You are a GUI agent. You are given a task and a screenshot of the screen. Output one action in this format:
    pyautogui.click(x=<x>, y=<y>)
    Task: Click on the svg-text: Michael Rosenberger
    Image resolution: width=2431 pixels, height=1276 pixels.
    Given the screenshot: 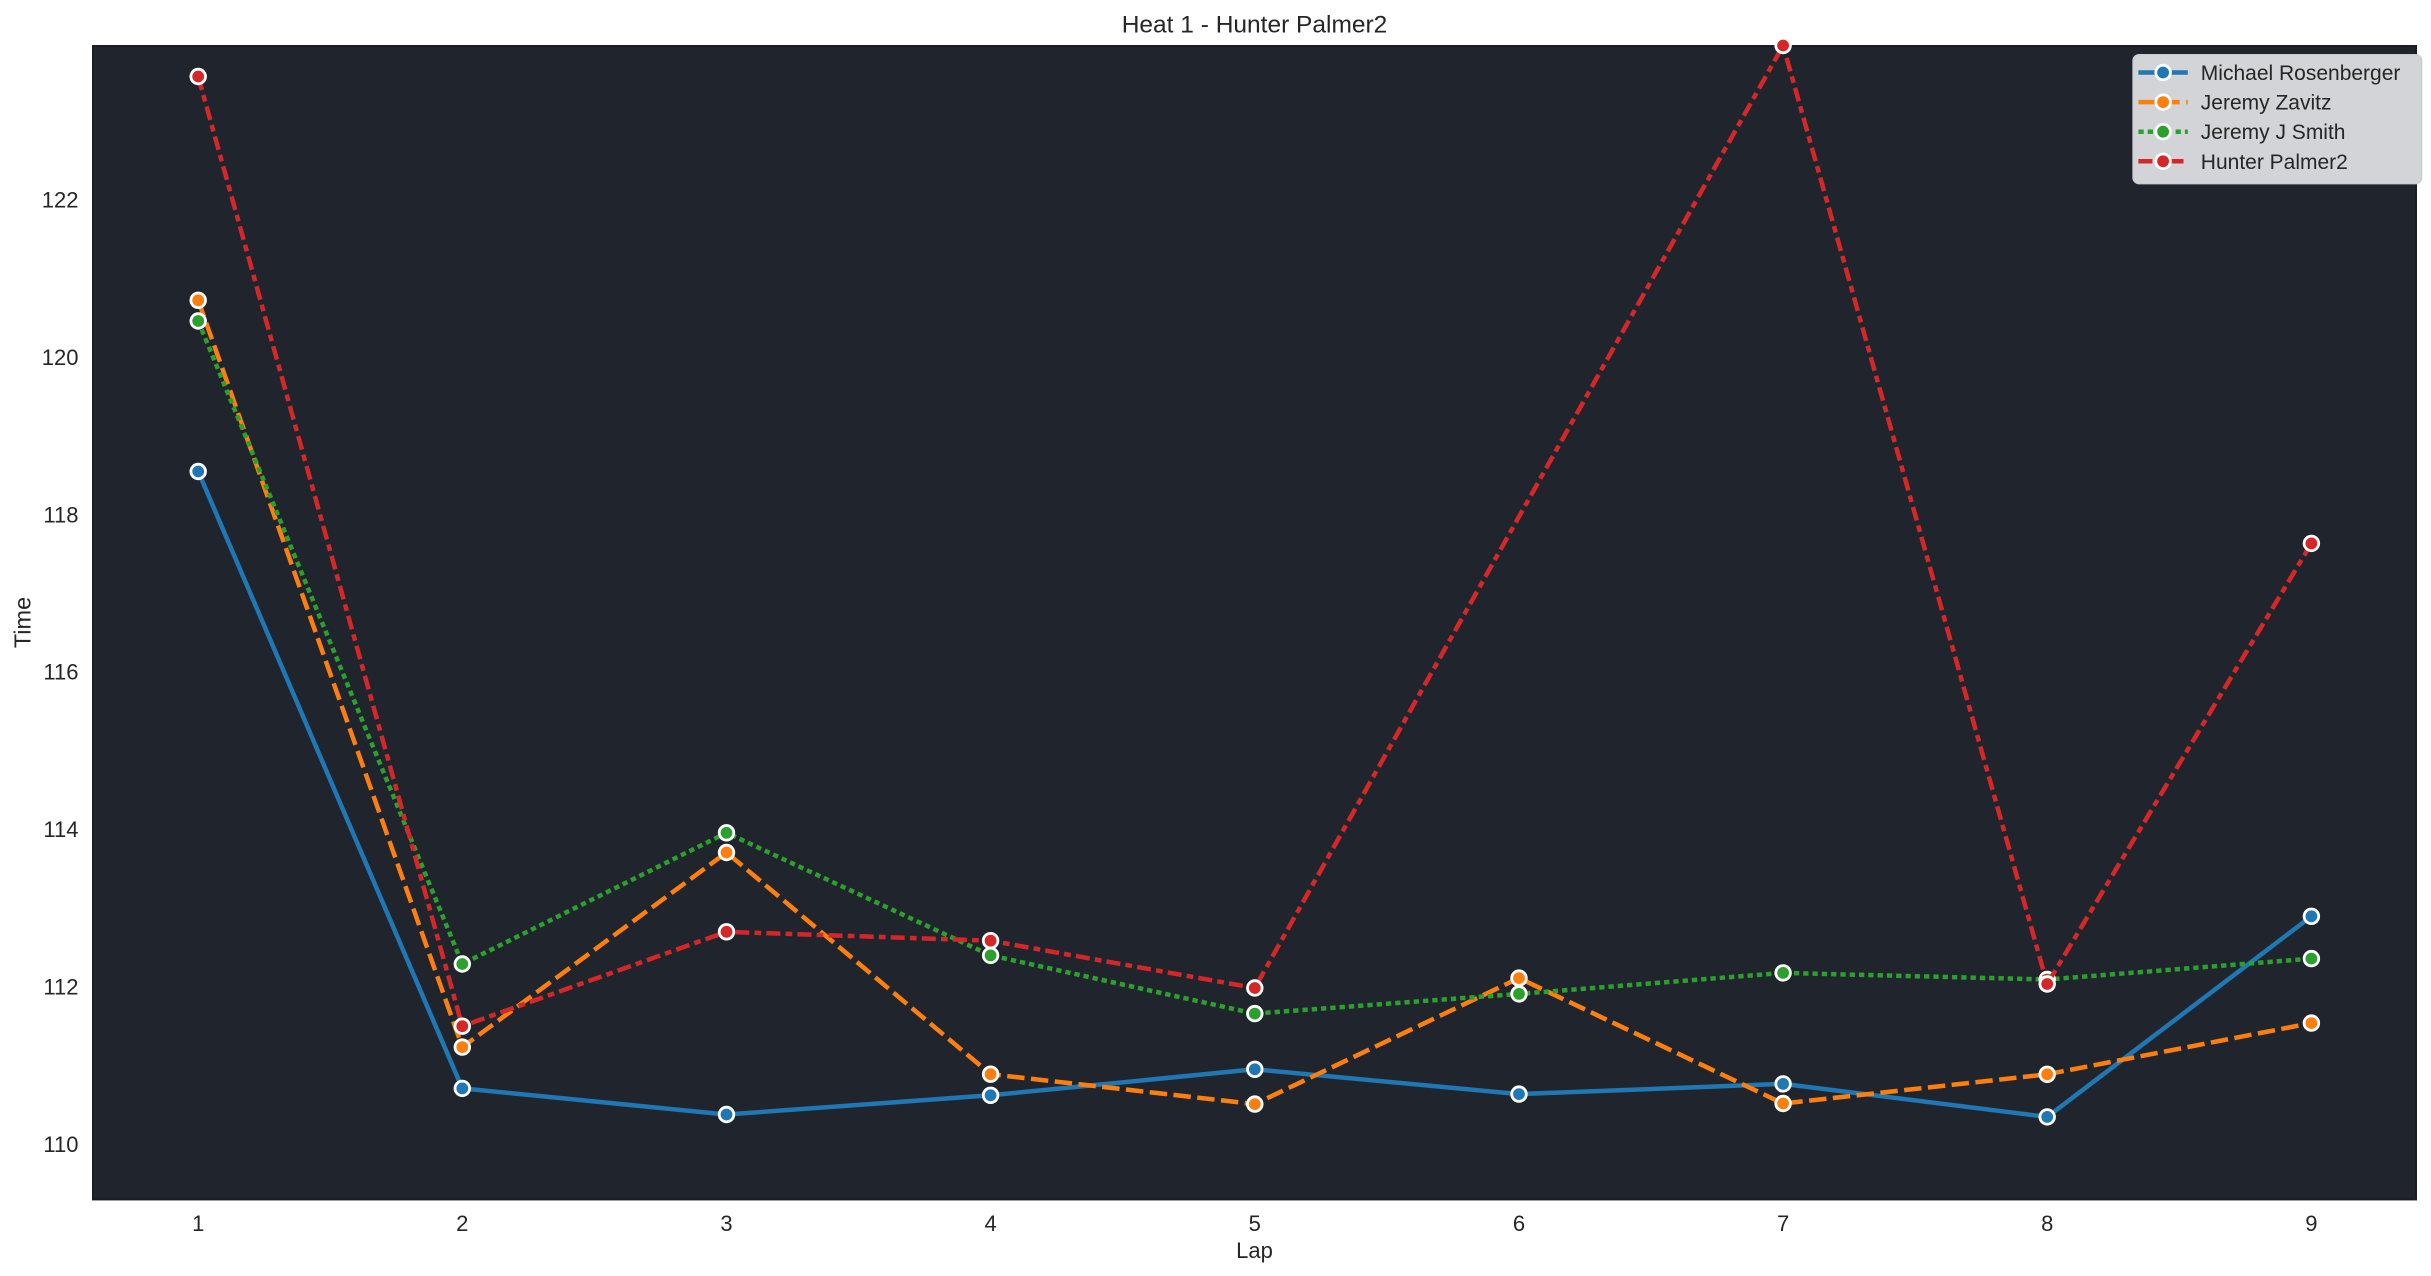 What is the action you would take?
    pyautogui.click(x=2301, y=73)
    